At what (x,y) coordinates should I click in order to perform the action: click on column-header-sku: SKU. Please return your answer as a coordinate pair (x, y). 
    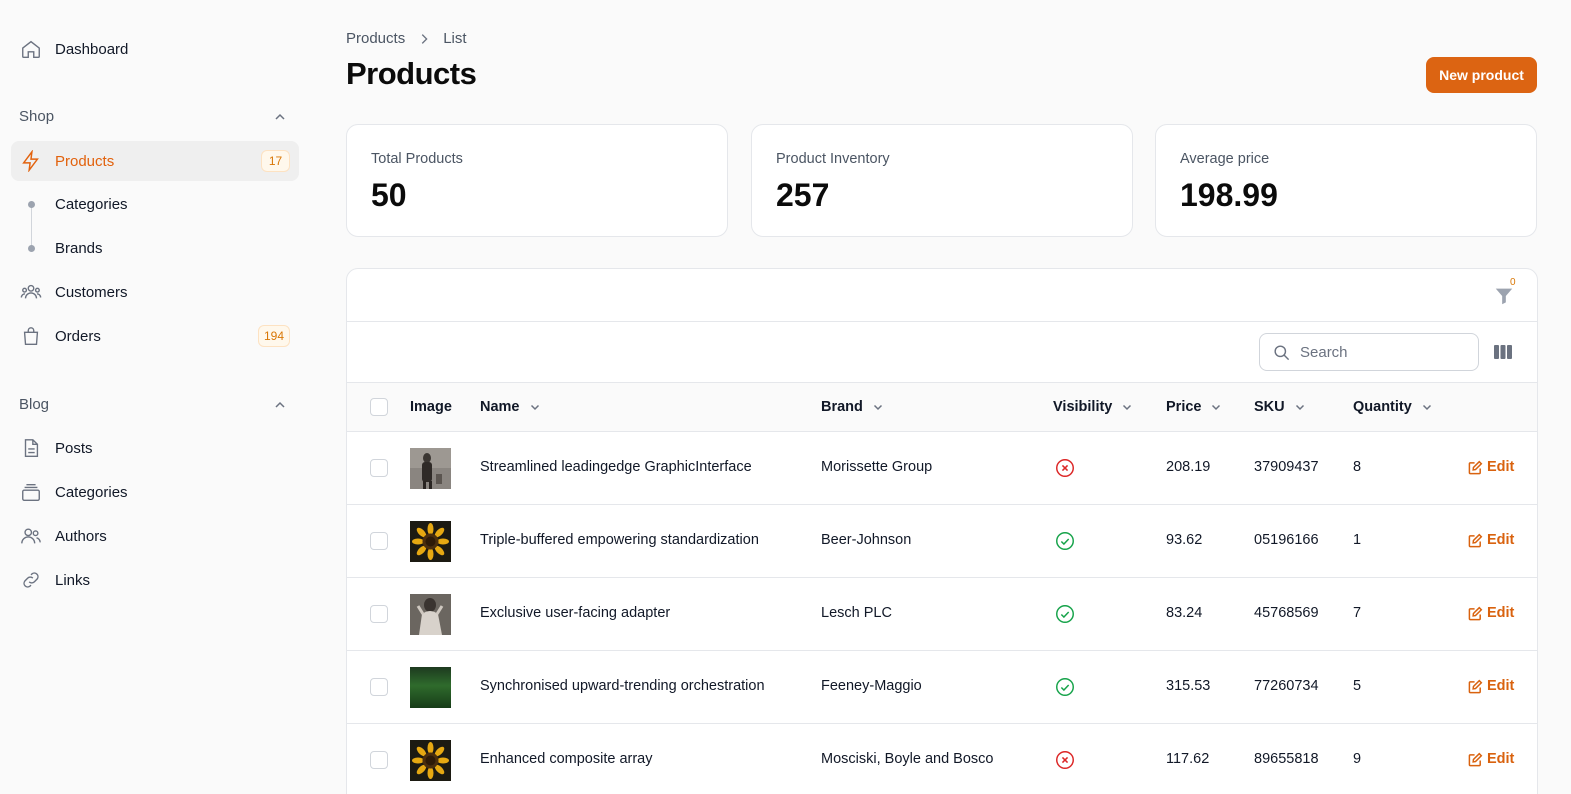
    Looking at the image, I should click on (1280, 407).